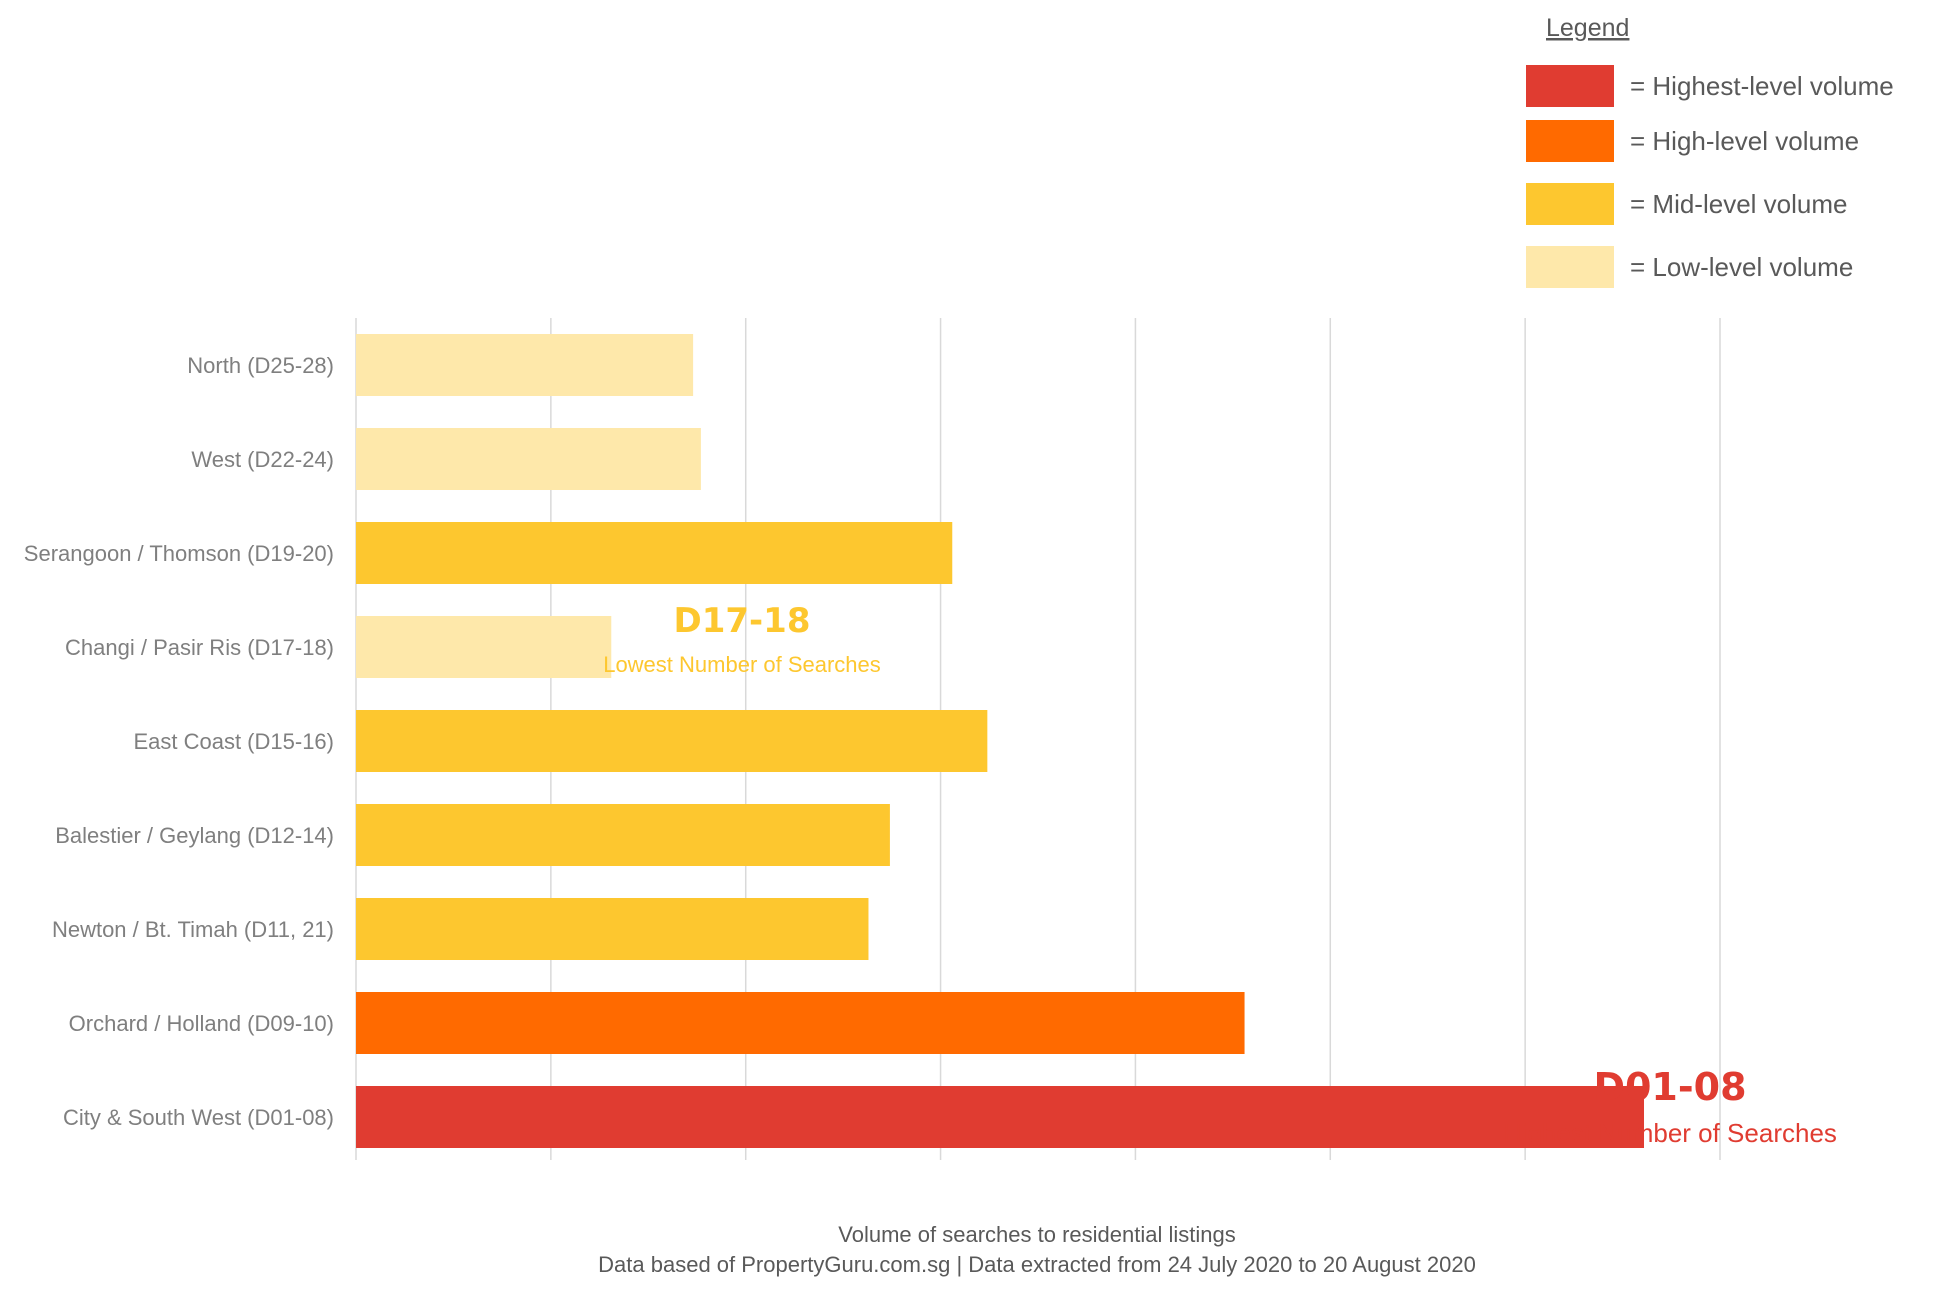  I want to click on annotation-highest-code: D01-08, so click(1669, 1087).